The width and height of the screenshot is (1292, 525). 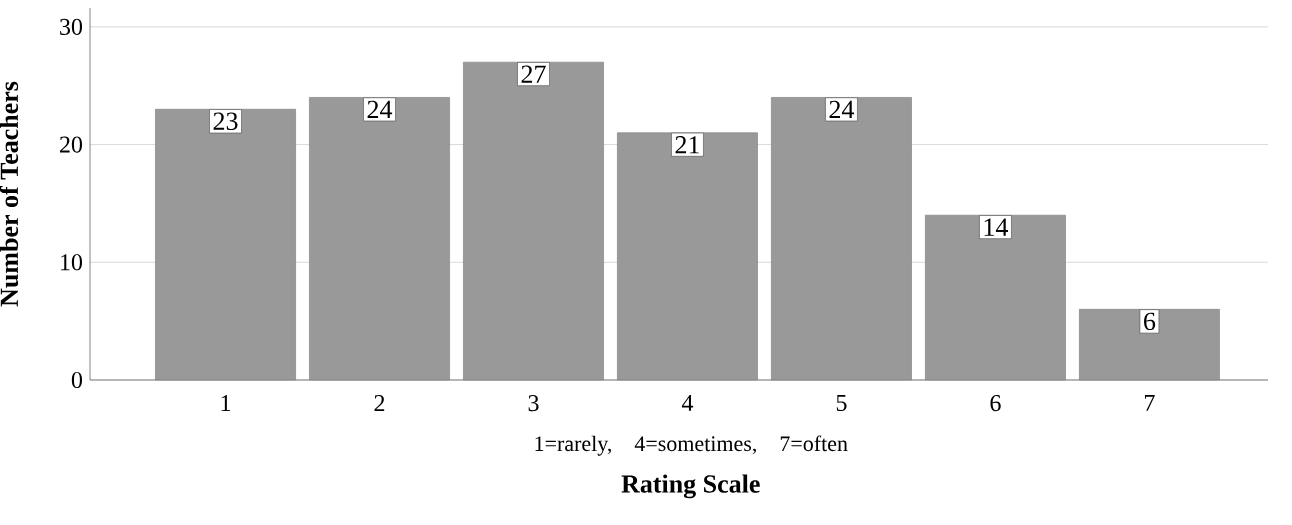 I want to click on data-label: 23, so click(x=225, y=121).